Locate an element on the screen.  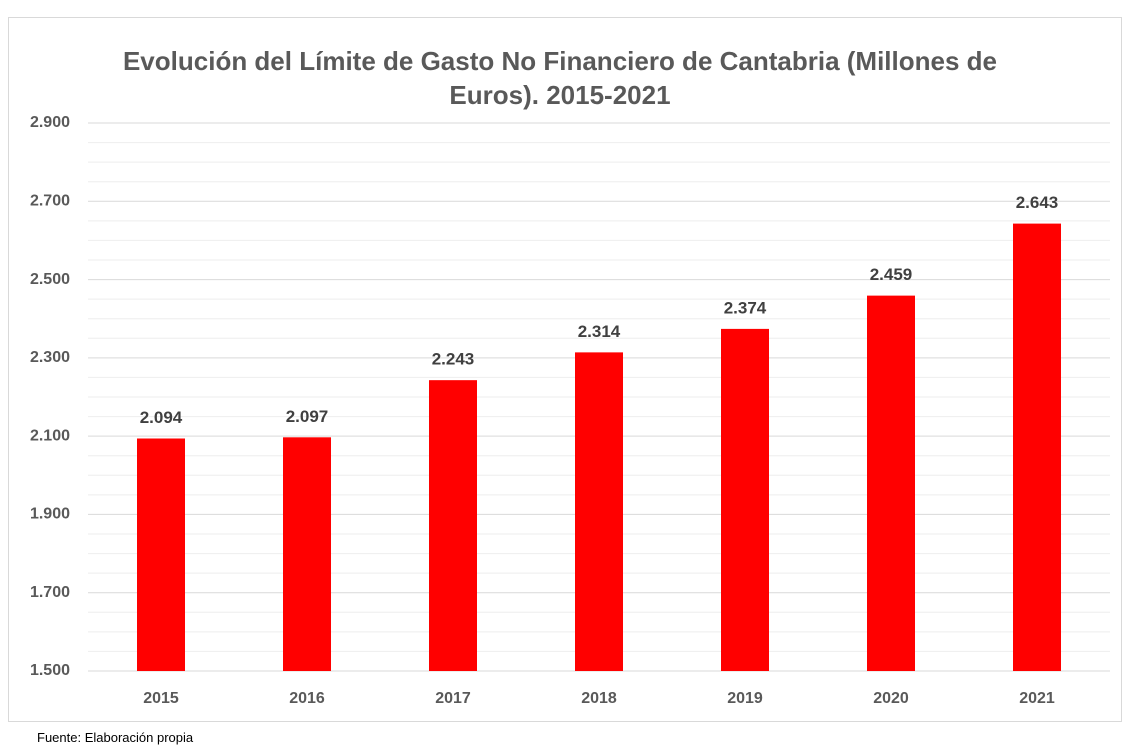
x-tick-label: 2017 is located at coordinates (453, 698).